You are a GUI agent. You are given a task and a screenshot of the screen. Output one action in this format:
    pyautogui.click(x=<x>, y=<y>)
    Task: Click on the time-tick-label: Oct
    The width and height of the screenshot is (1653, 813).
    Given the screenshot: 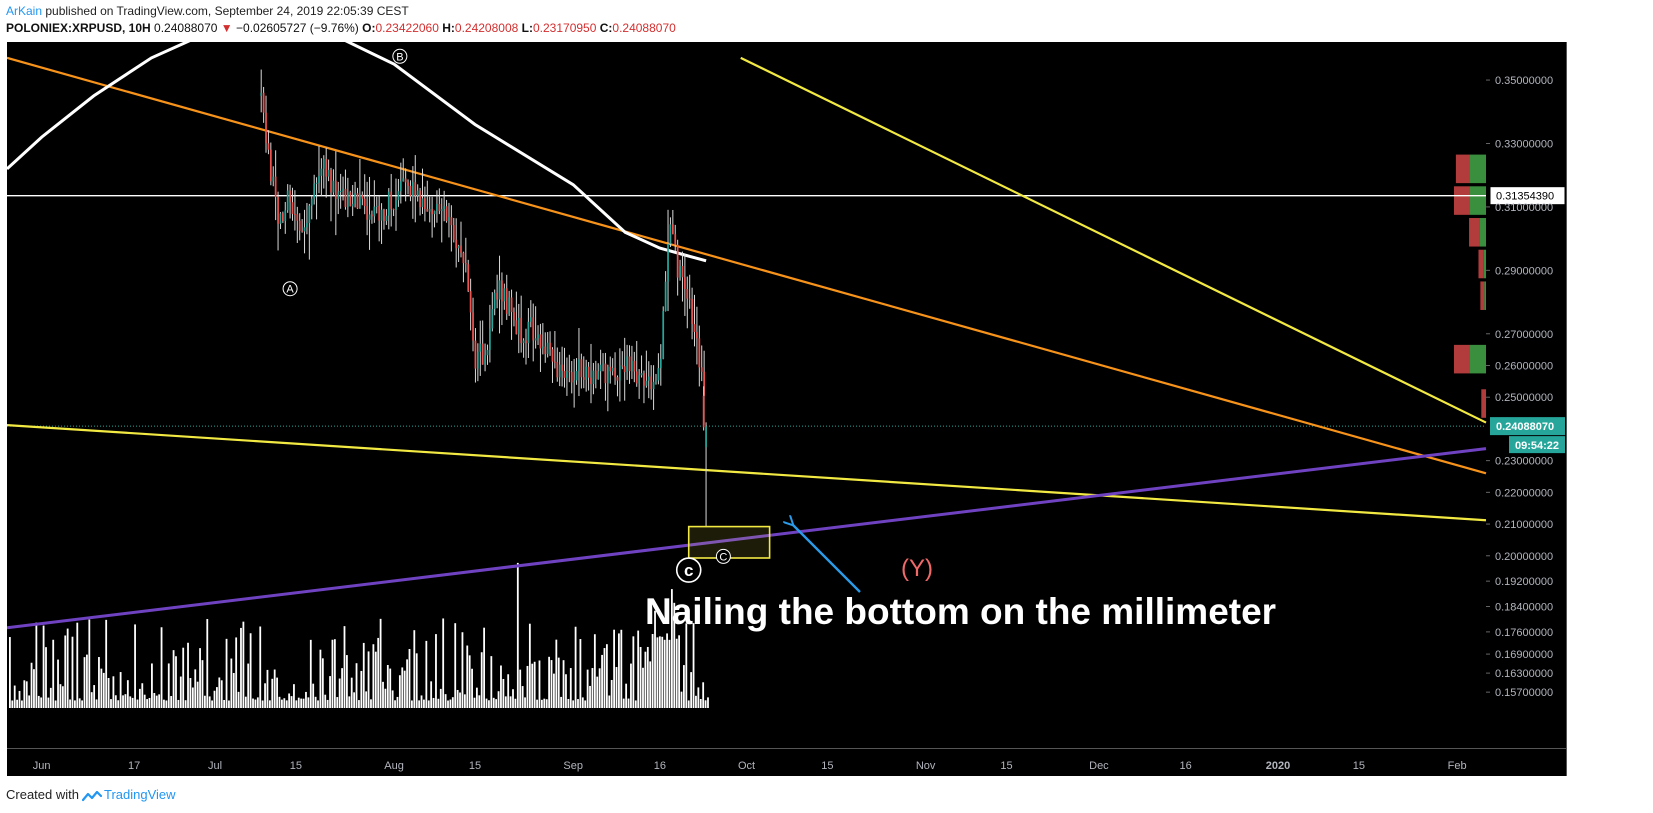 What is the action you would take?
    pyautogui.click(x=746, y=766)
    